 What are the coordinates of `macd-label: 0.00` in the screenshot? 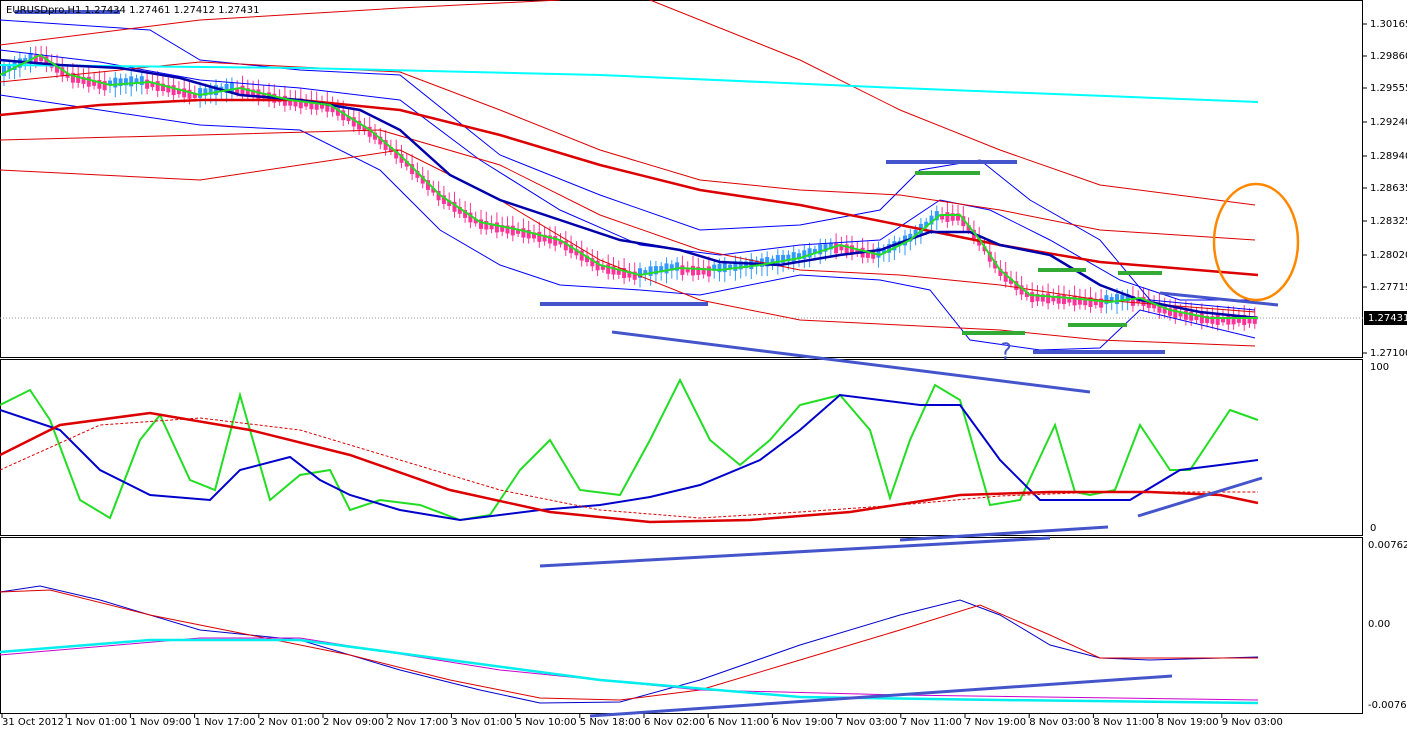 It's located at (1379, 624).